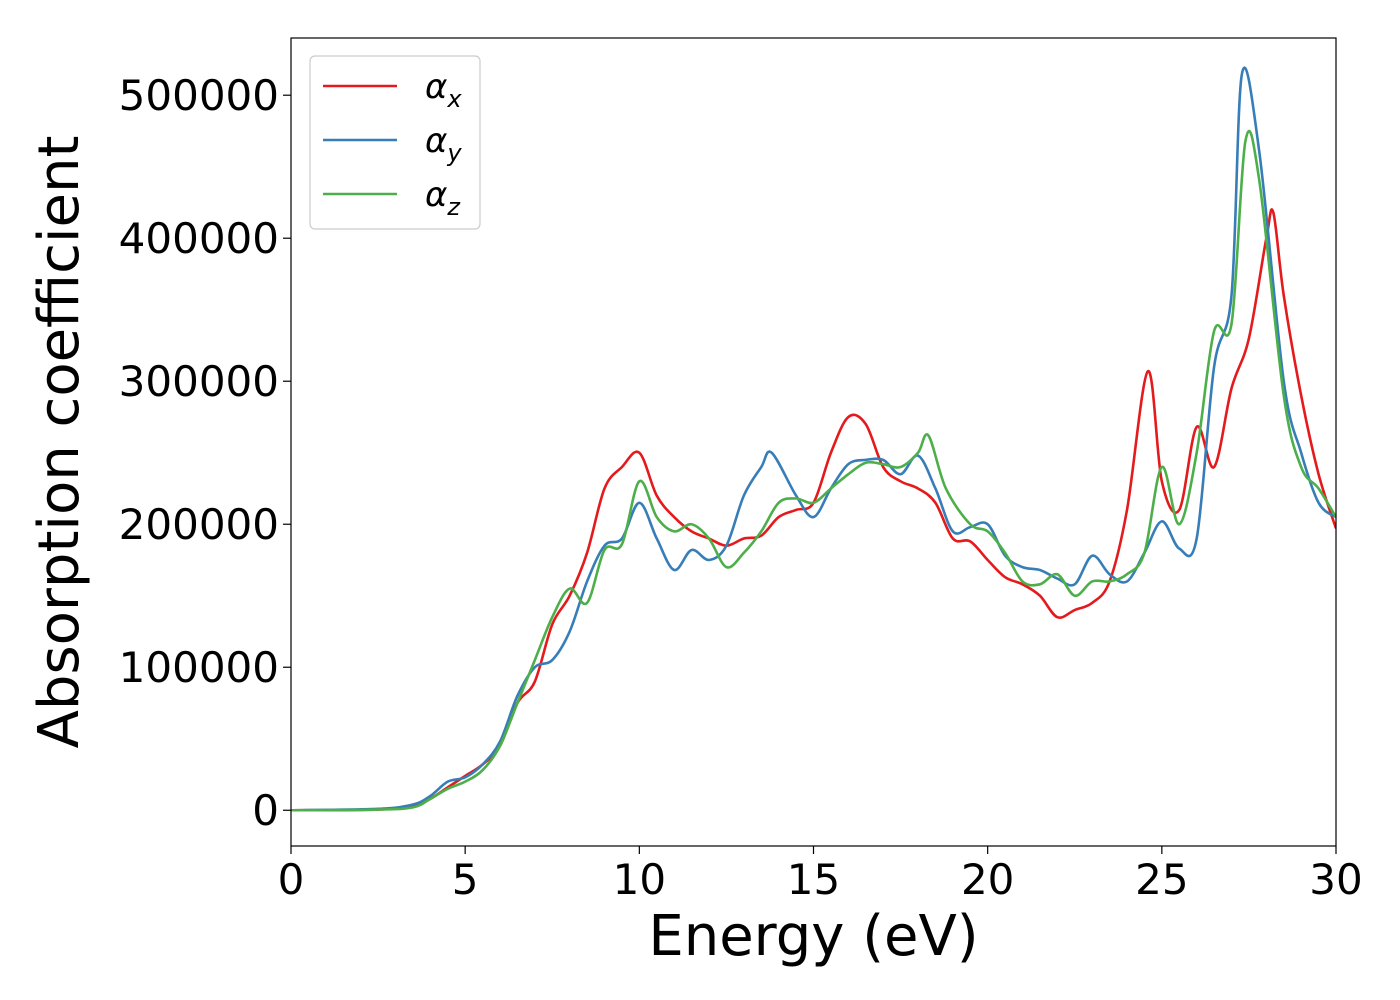 The image size is (1400, 1000). What do you see at coordinates (465, 879) in the screenshot?
I see `x-tick-label: 5` at bounding box center [465, 879].